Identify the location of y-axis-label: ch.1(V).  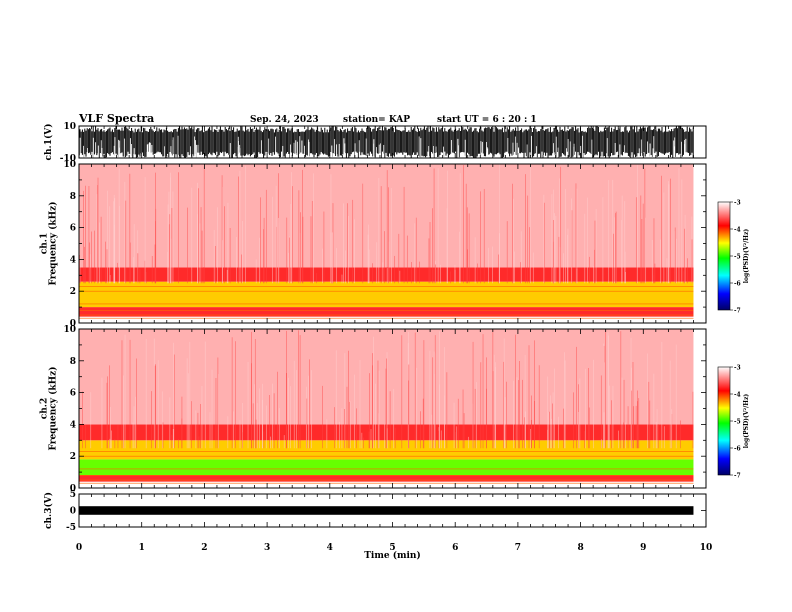
(48, 142).